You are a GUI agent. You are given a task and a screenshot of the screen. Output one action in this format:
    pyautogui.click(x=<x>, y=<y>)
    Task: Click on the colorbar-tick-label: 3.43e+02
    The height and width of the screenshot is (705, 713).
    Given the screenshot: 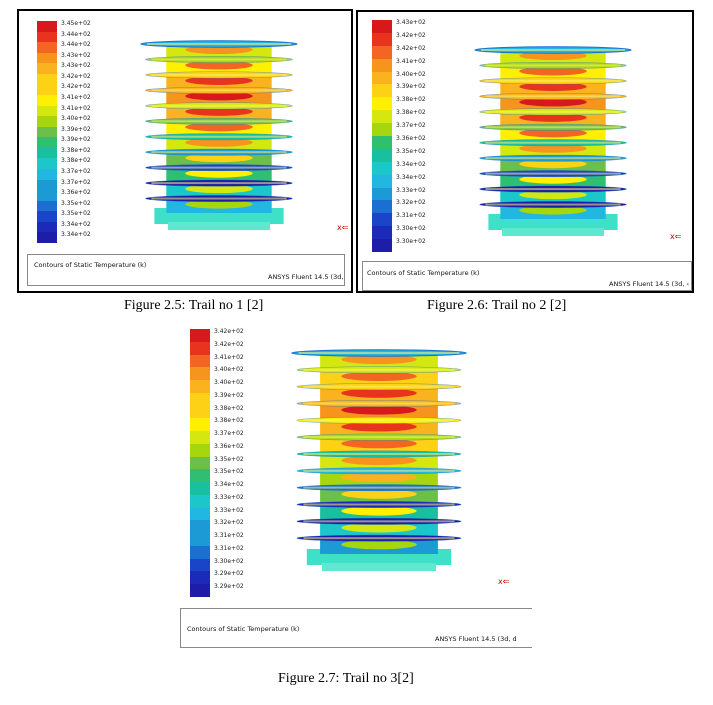 What is the action you would take?
    pyautogui.click(x=76, y=55)
    